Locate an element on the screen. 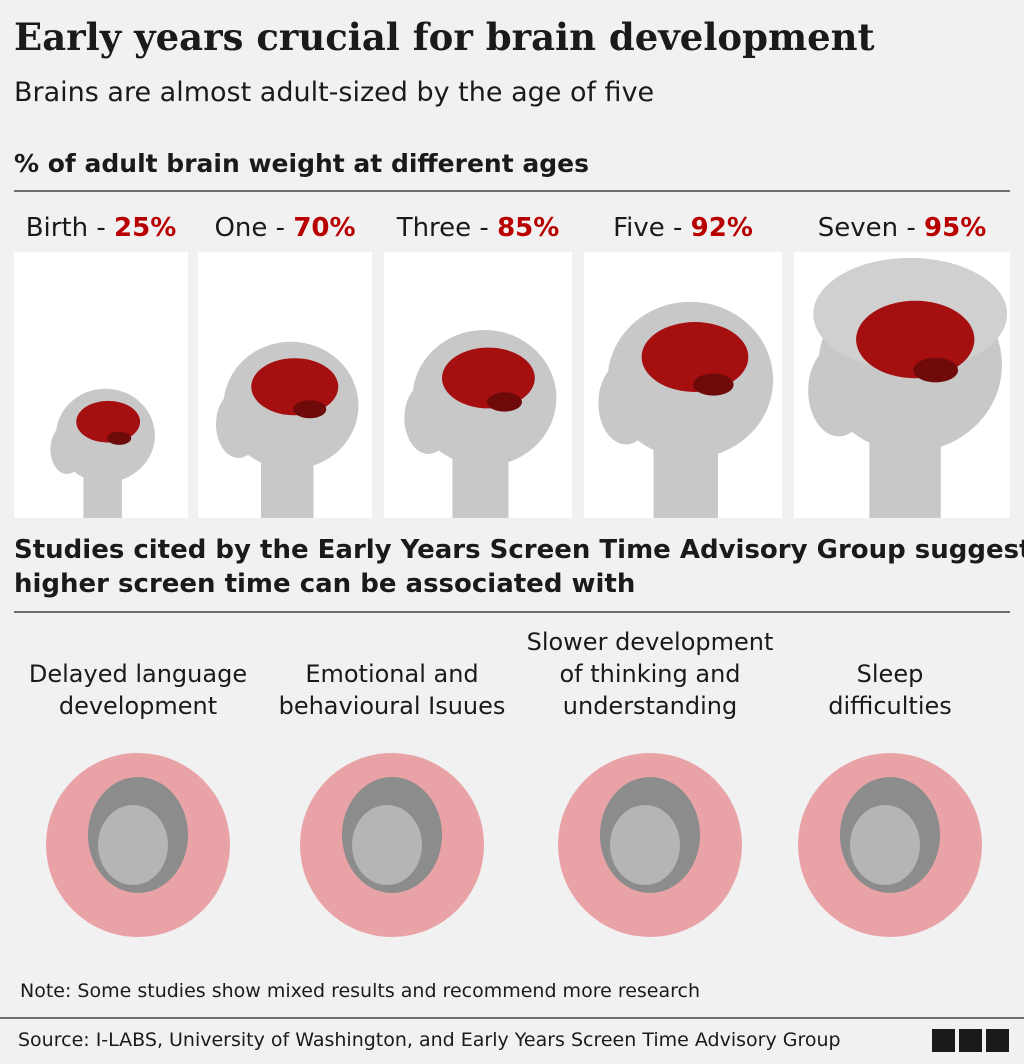 The image size is (1024, 1064). stage-percent: 92% is located at coordinates (722, 228).